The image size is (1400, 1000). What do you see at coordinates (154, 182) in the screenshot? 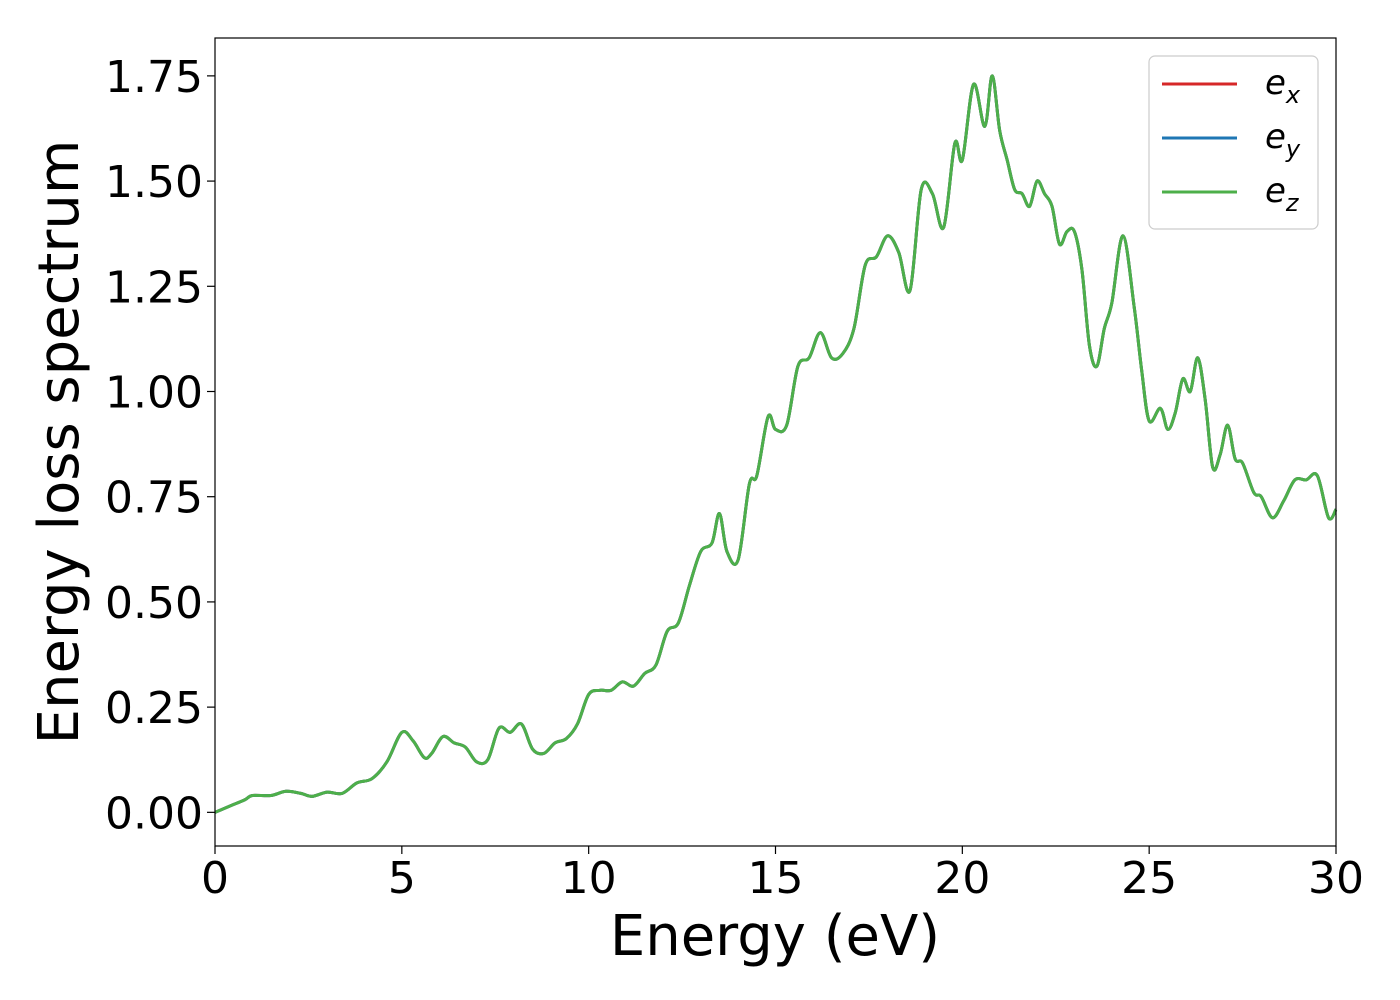
I see `y-tick-label: 1.50` at bounding box center [154, 182].